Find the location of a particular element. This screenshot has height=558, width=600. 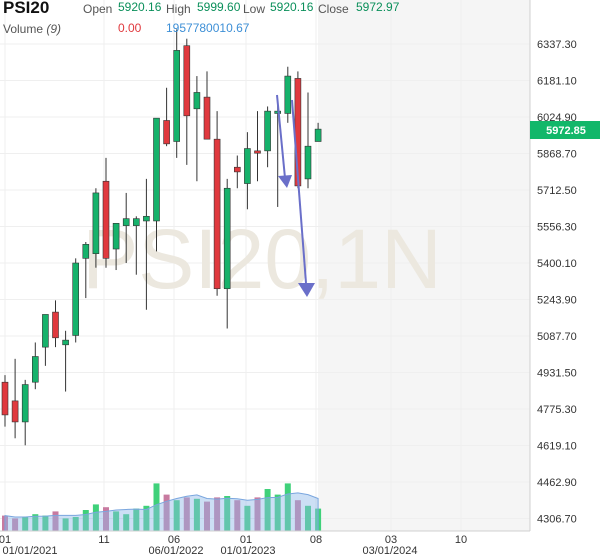

volume-value-2: 1957780010.67 is located at coordinates (208, 28).